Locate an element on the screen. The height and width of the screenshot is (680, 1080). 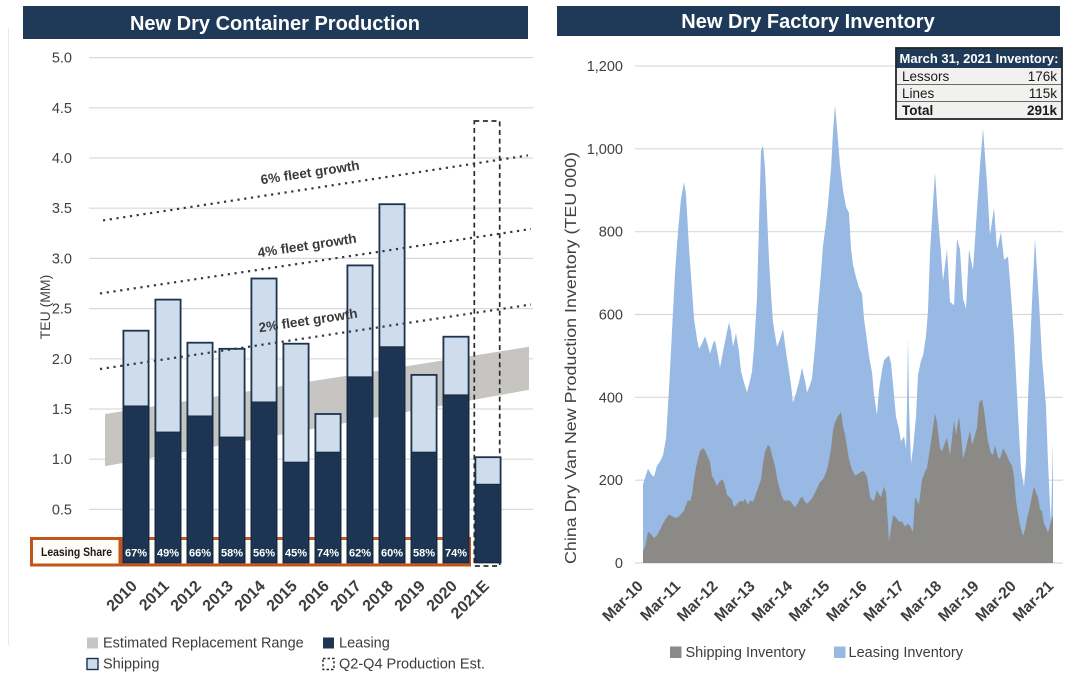
svg-text: Q2-Q4 Production Est. is located at coordinates (412, 665).